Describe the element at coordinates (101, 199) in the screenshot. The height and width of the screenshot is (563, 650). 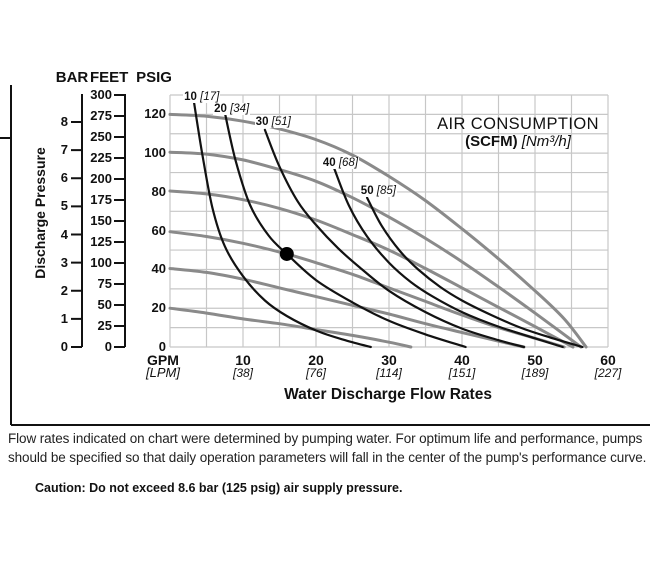
I see `feet-tick-label: 175` at that location.